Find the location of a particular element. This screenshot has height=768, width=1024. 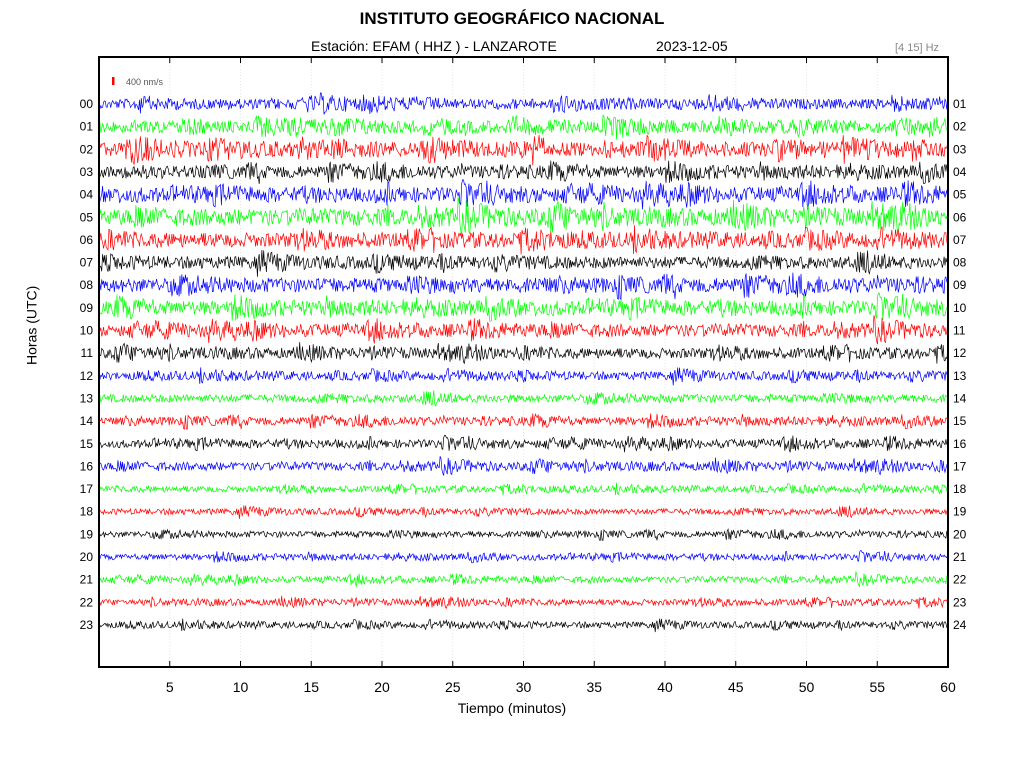

left-hour-label: 18 is located at coordinates (87, 512).